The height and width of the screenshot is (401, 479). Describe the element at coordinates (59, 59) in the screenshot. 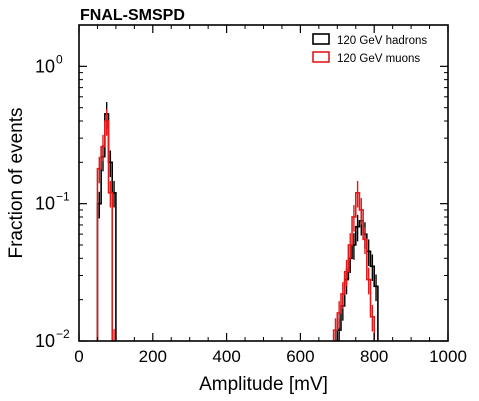

I see `y-tick-exponent: 0` at that location.